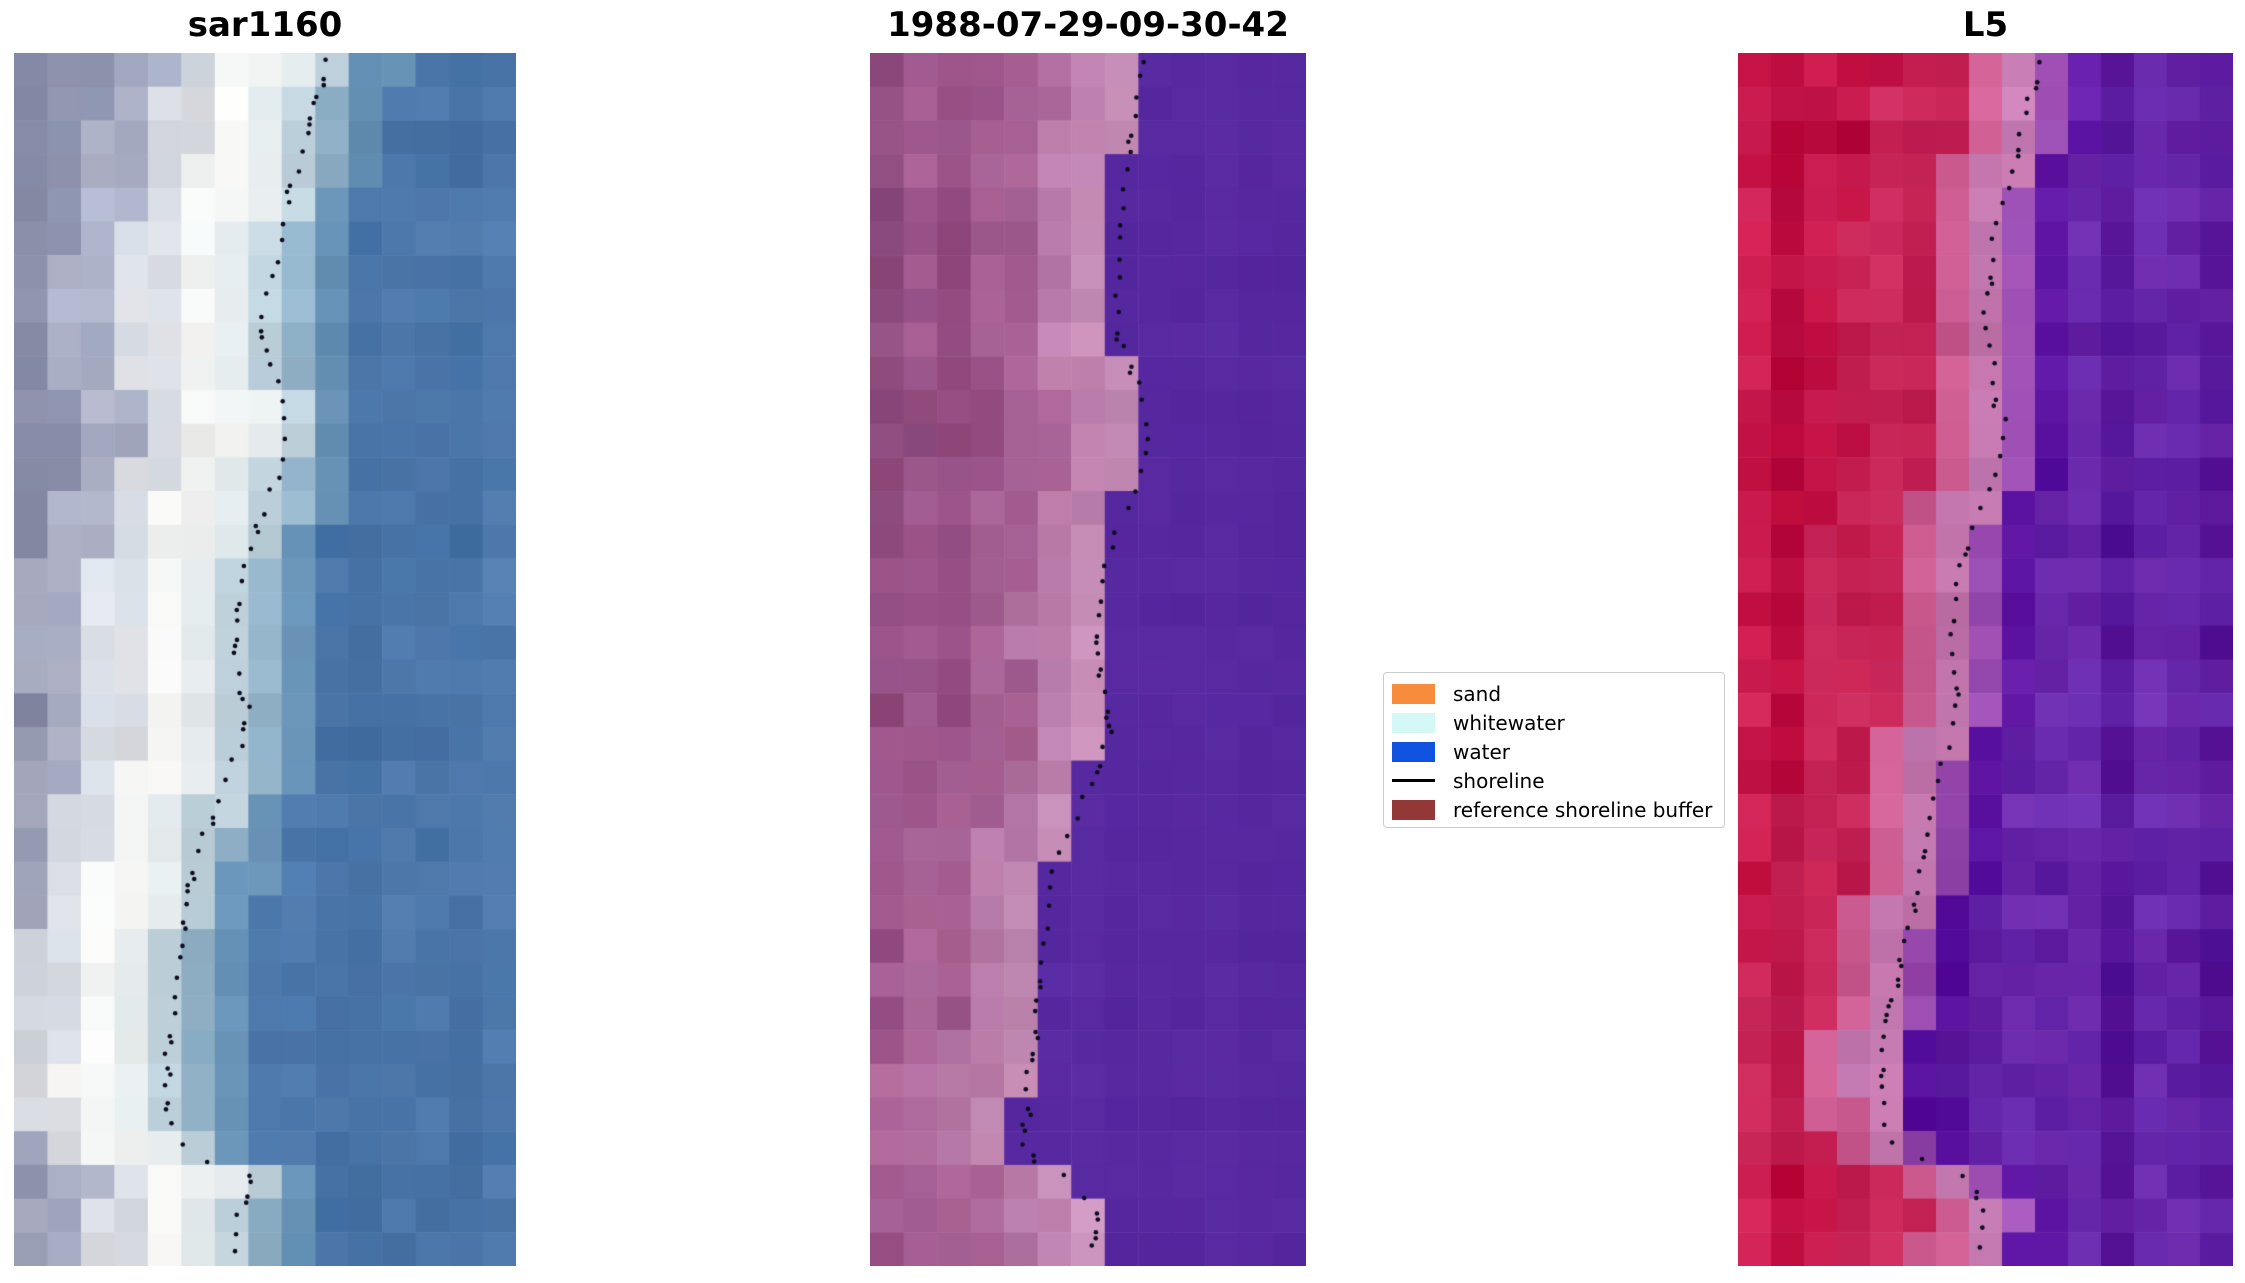 The width and height of the screenshot is (2245, 1283). What do you see at coordinates (1413, 751) in the screenshot?
I see `legend-swatch-water` at bounding box center [1413, 751].